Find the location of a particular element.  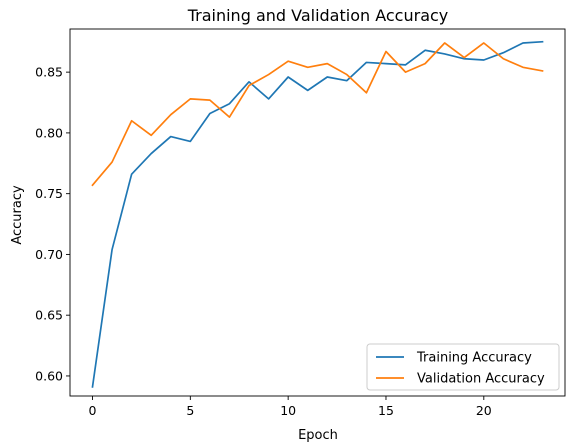

legend-box is located at coordinates (463, 367).